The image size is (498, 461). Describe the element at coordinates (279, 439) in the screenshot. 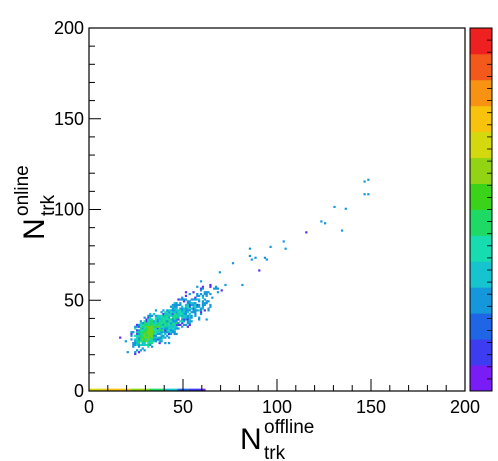

I see `x-axis-title: N offline trk` at that location.